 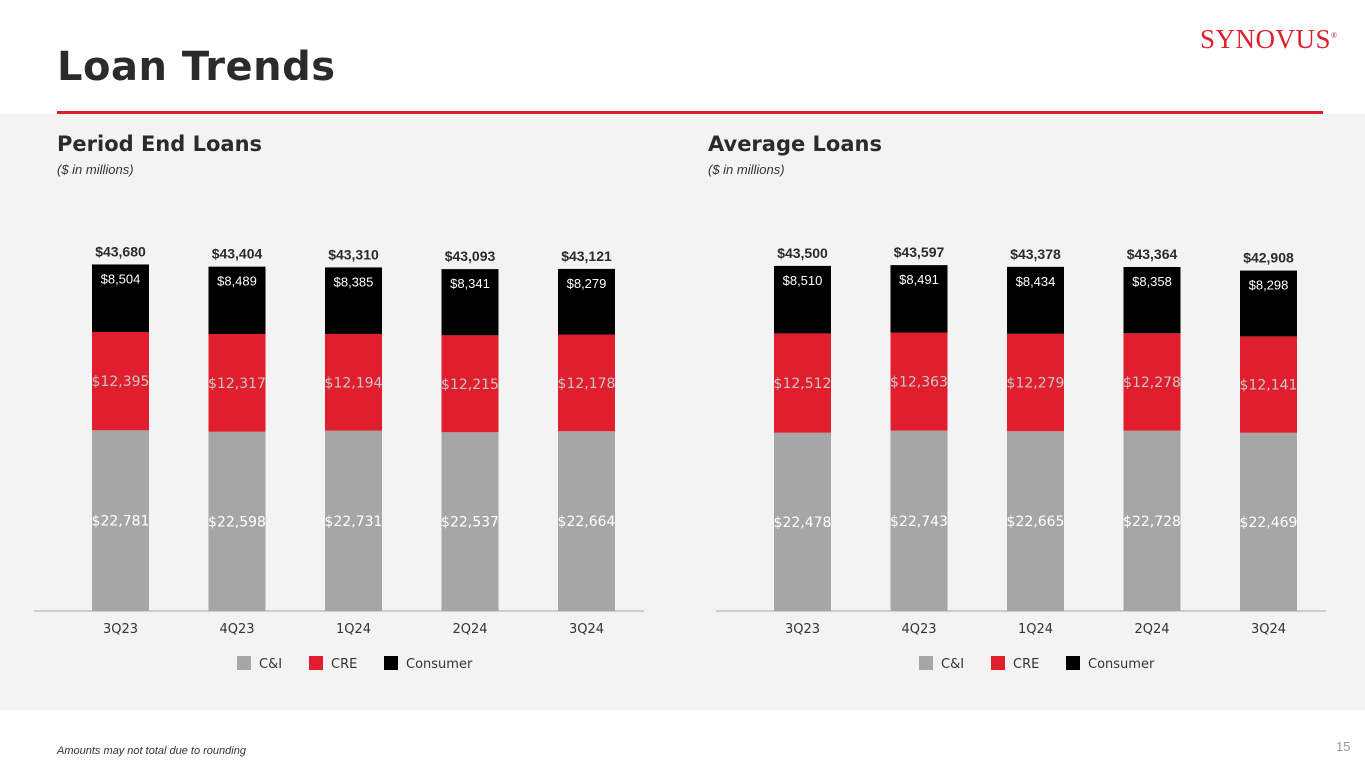 I want to click on data-label-consumer: $8,341, so click(x=470, y=283).